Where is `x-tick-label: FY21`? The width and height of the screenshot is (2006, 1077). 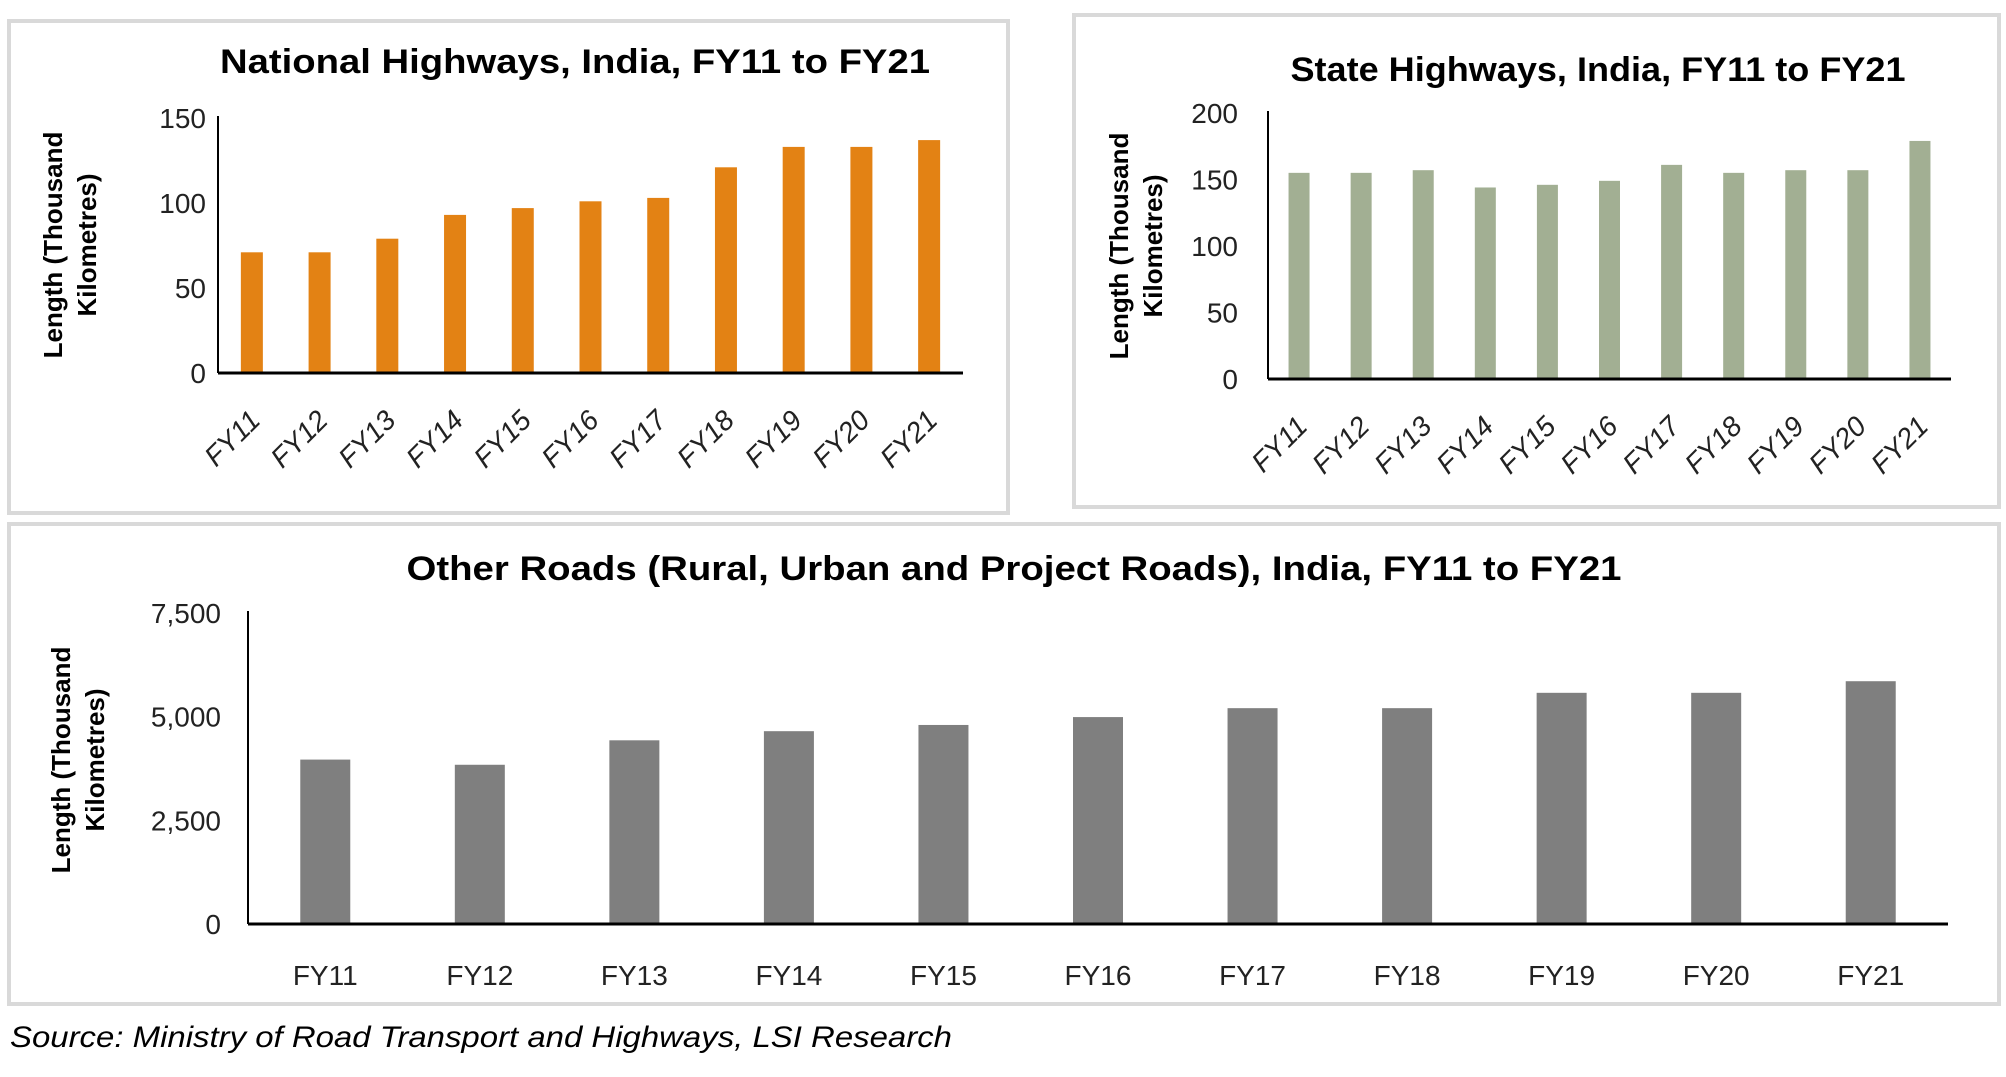
x-tick-label: FY21 is located at coordinates (1870, 975).